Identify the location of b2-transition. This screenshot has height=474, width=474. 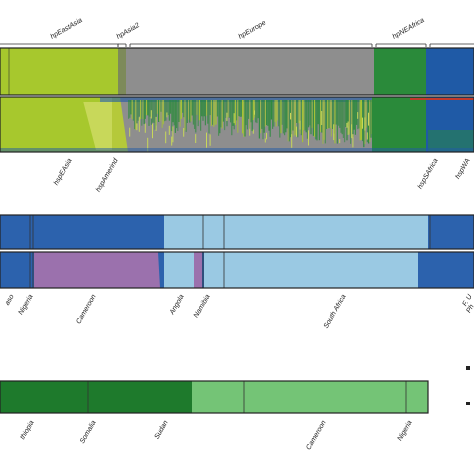
(424, 270).